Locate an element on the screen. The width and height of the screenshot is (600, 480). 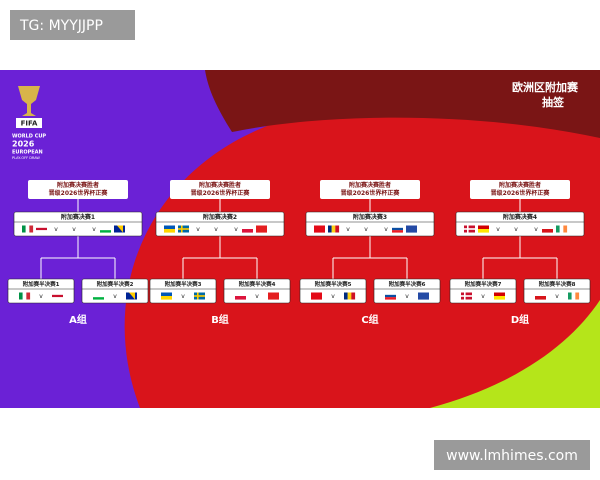
trophy is located at coordinates (29, 101).